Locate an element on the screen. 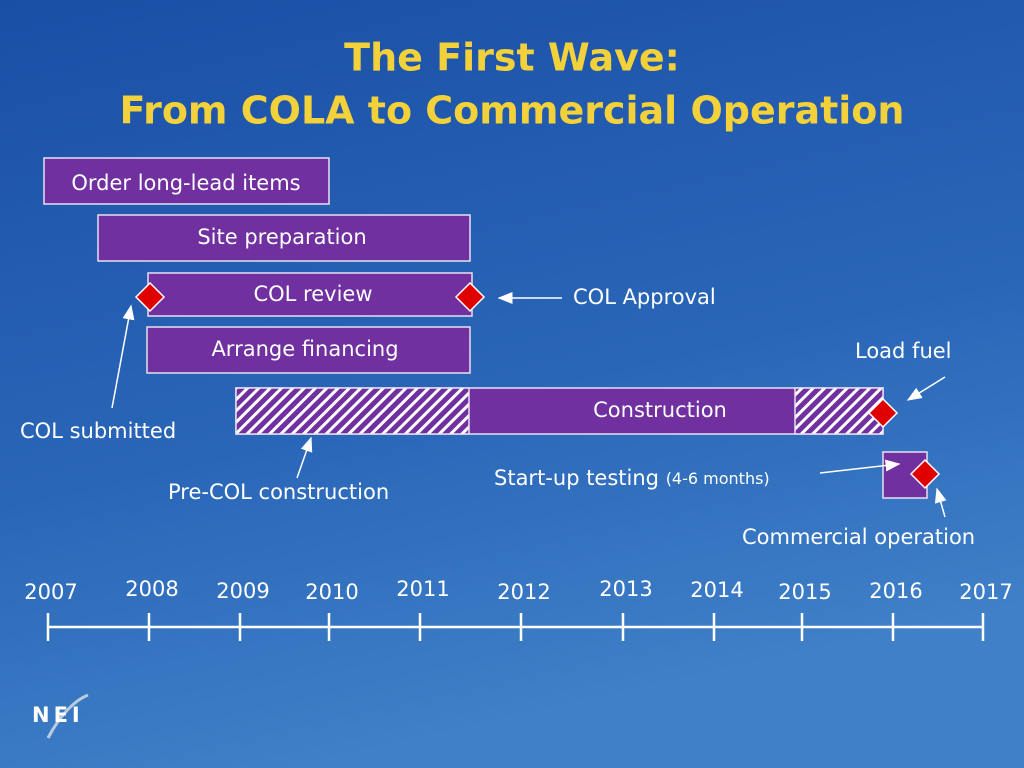  annotation: Commercial operation is located at coordinates (858, 537).